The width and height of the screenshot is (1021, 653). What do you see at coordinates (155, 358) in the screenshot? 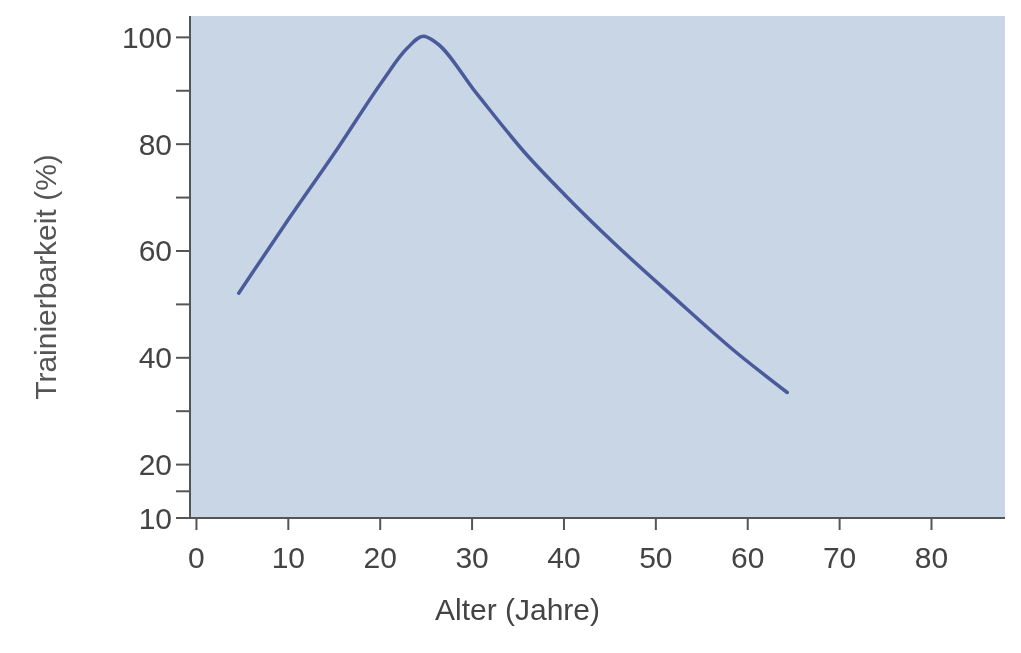
I see `y-tick-label: 40` at bounding box center [155, 358].